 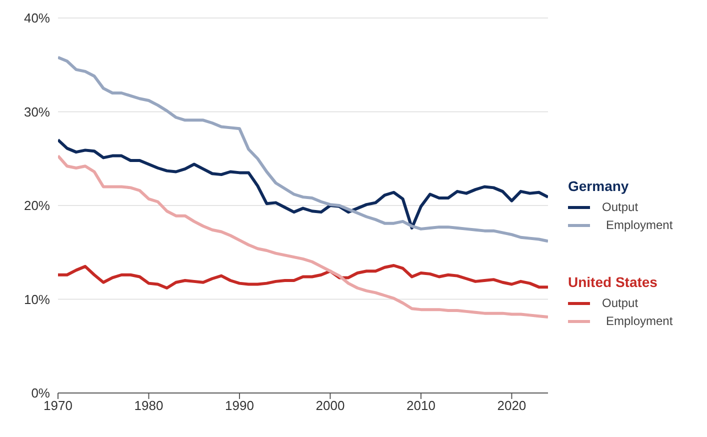 What do you see at coordinates (239, 406) in the screenshot?
I see `x-tick-label: 1990` at bounding box center [239, 406].